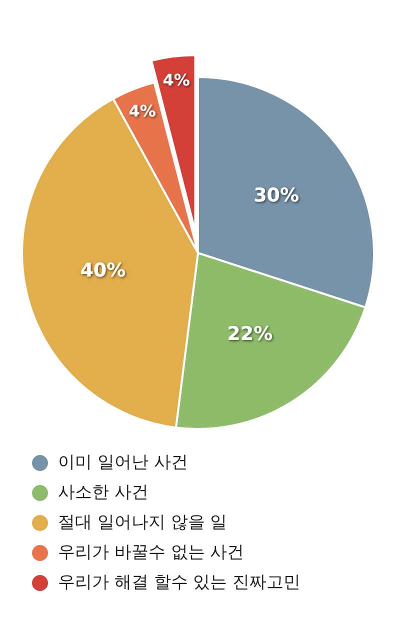  I want to click on data-label: 22%, so click(250, 333).